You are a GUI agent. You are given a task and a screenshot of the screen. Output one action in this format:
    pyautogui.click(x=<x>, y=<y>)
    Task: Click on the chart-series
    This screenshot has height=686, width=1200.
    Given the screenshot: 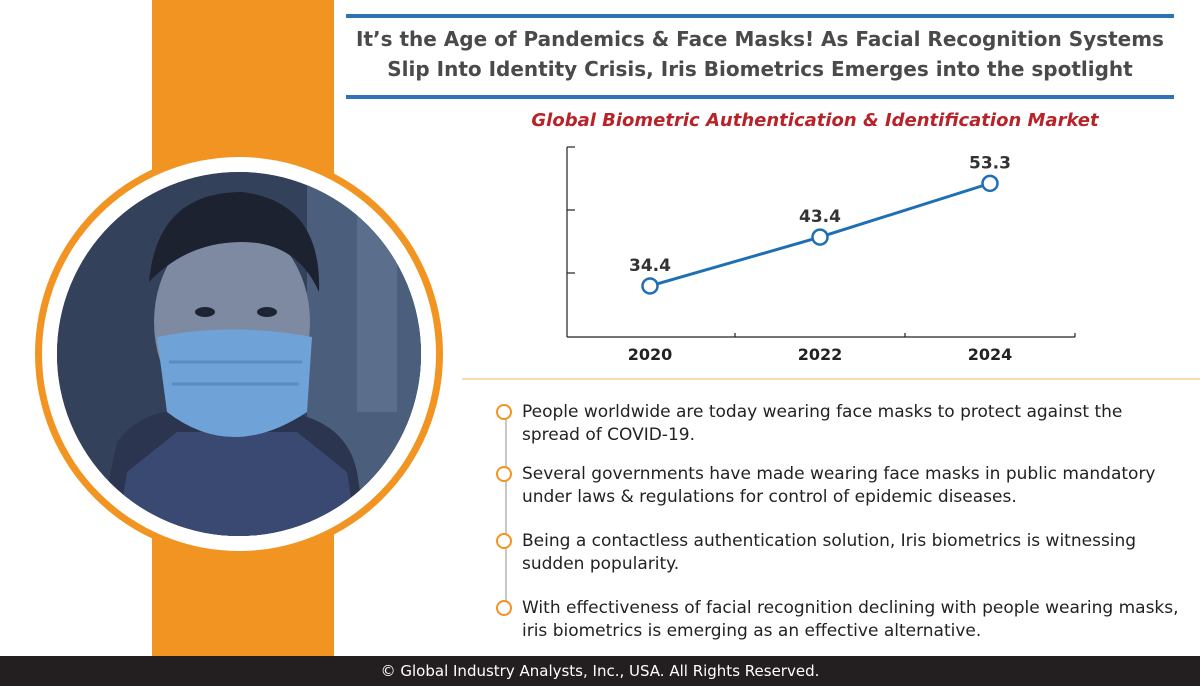 What is the action you would take?
    pyautogui.click(x=820, y=234)
    